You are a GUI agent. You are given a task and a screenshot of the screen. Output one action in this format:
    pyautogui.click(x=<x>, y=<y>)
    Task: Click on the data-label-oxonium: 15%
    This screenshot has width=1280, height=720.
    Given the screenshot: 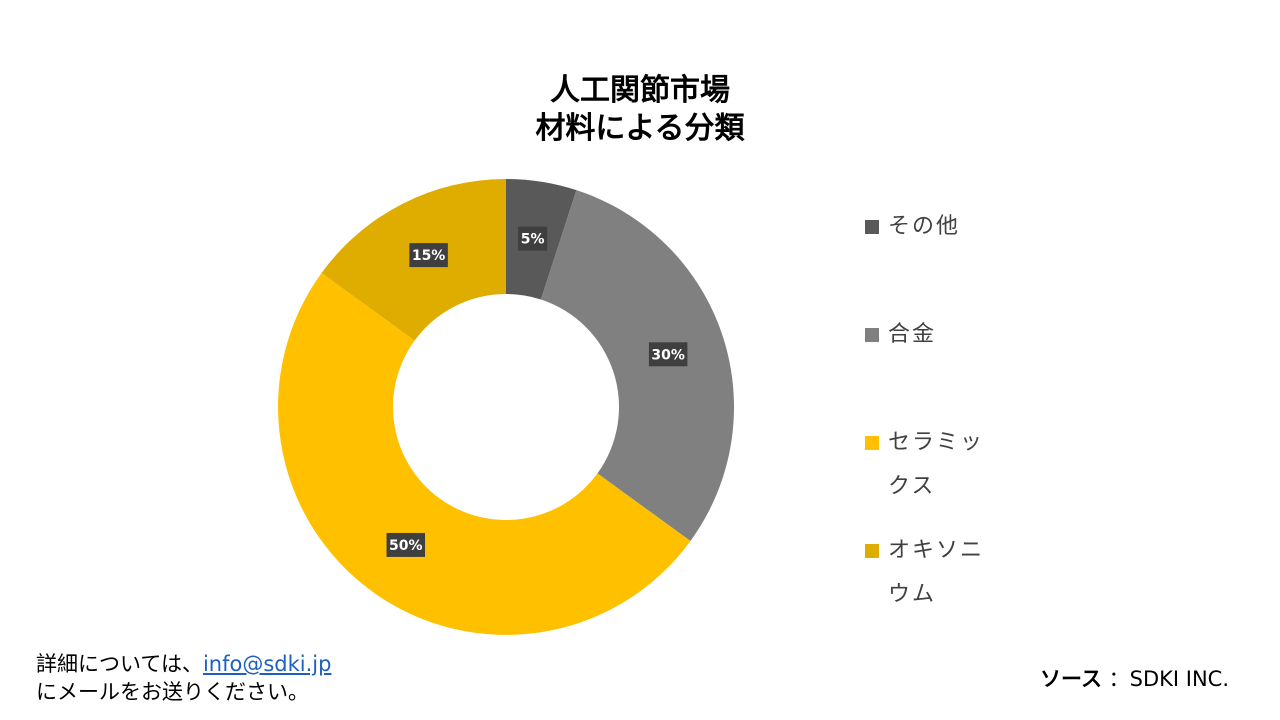 What is the action you would take?
    pyautogui.click(x=428, y=255)
    